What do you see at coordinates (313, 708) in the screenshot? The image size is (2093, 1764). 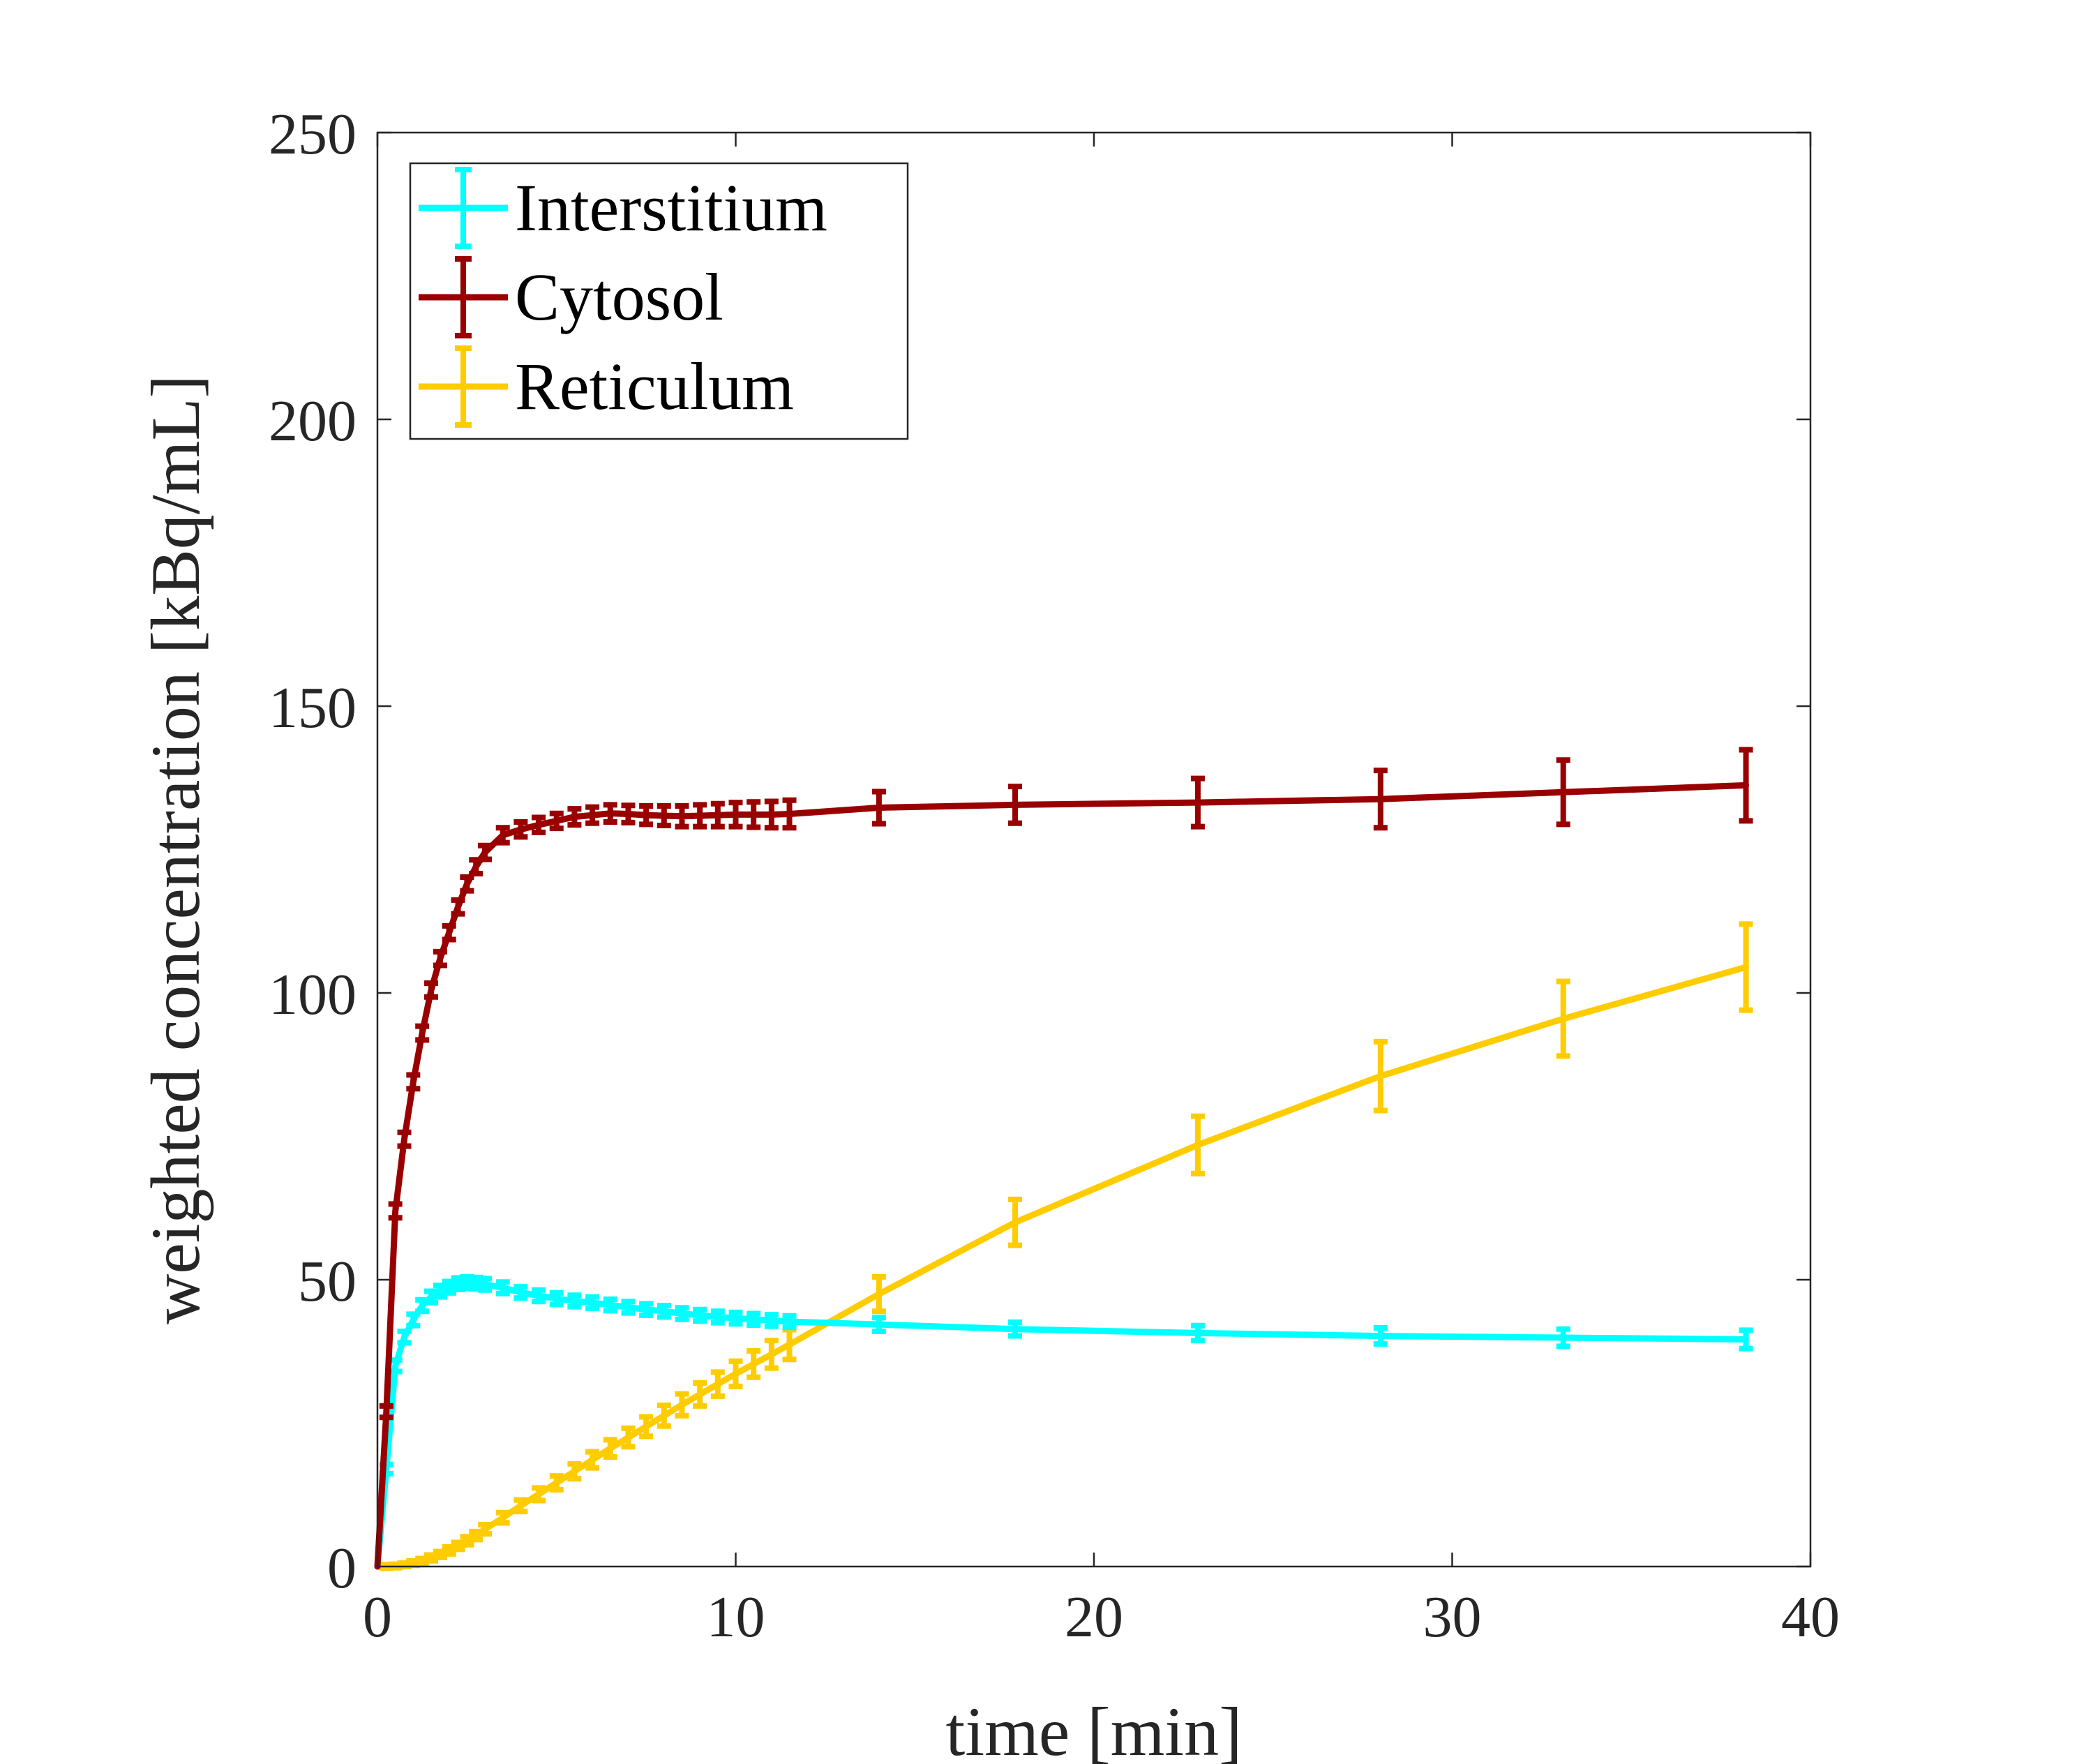 I see `y-tick-label: 150` at bounding box center [313, 708].